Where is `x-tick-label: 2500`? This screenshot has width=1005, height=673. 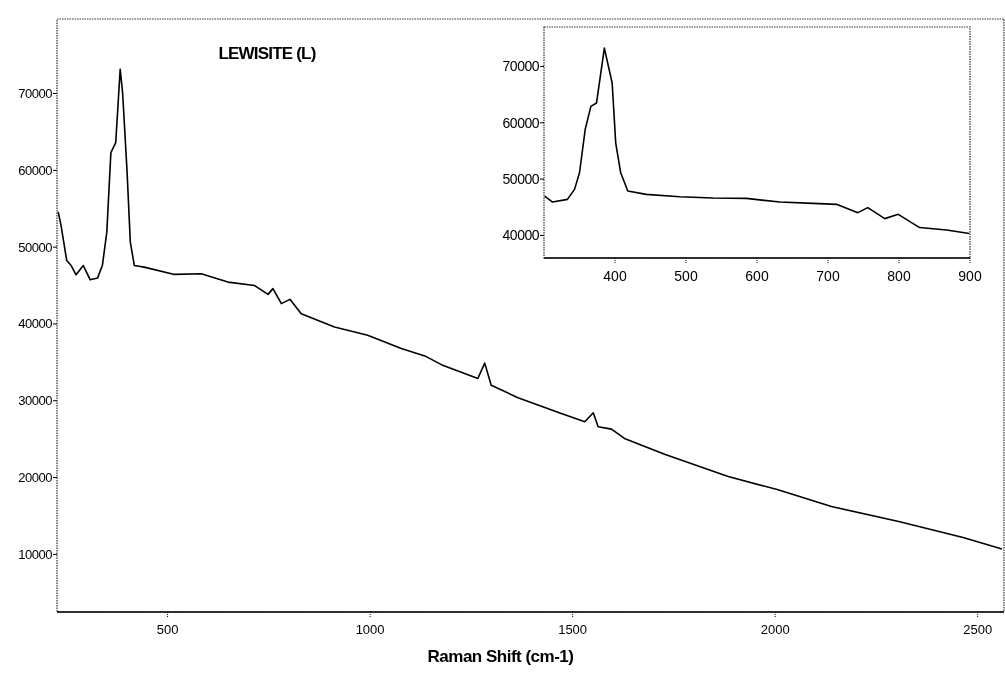
x-tick-label: 2500 is located at coordinates (978, 629).